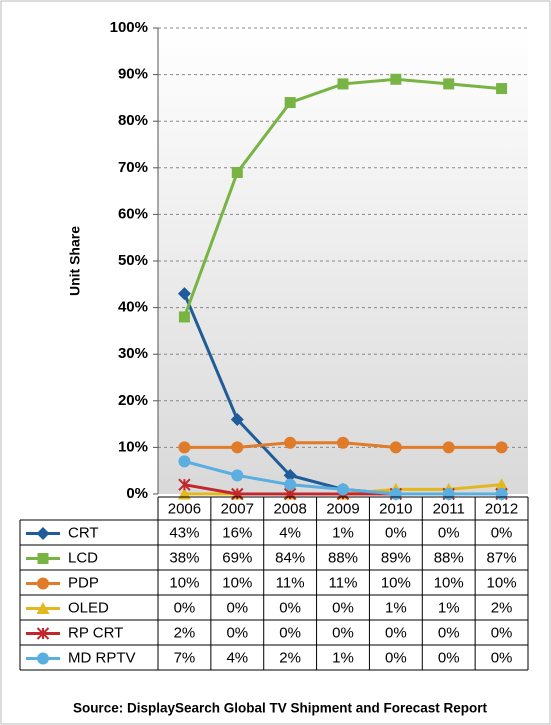 The image size is (551, 725). What do you see at coordinates (137, 493) in the screenshot?
I see `y-tick-label: 0%` at bounding box center [137, 493].